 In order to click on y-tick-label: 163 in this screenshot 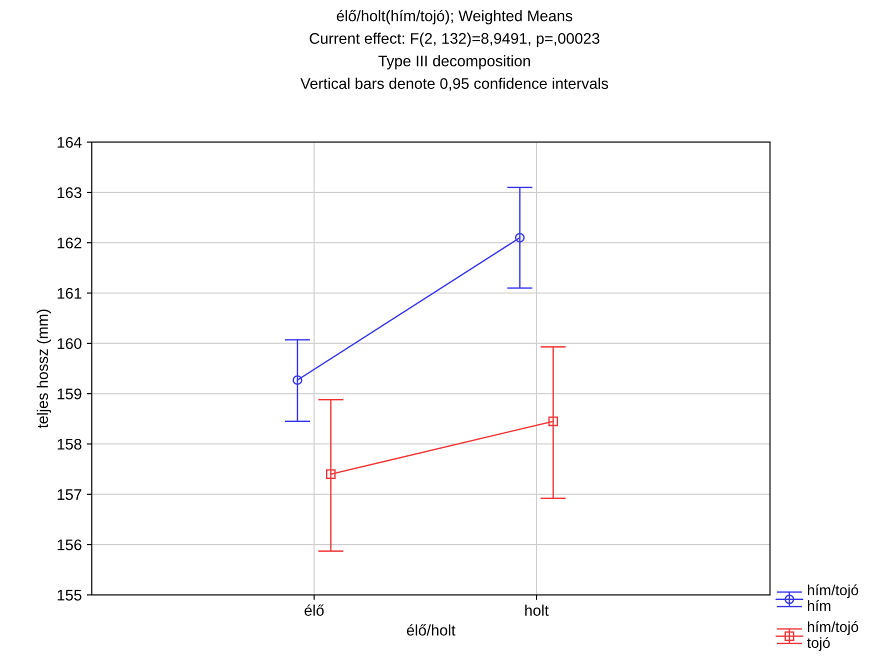, I will do `click(70, 192)`.